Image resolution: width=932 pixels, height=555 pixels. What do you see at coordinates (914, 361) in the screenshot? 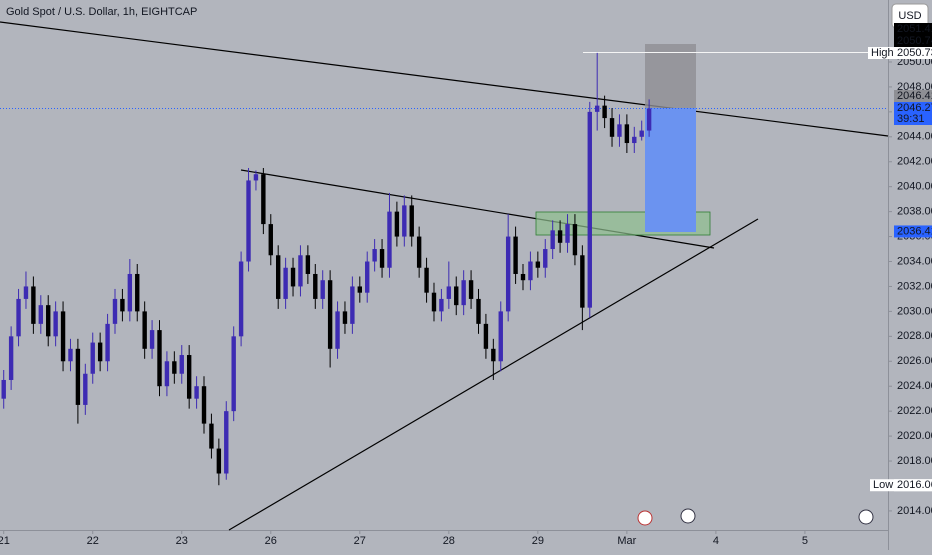
I see `y-tick-label: 2026.00` at bounding box center [914, 361].